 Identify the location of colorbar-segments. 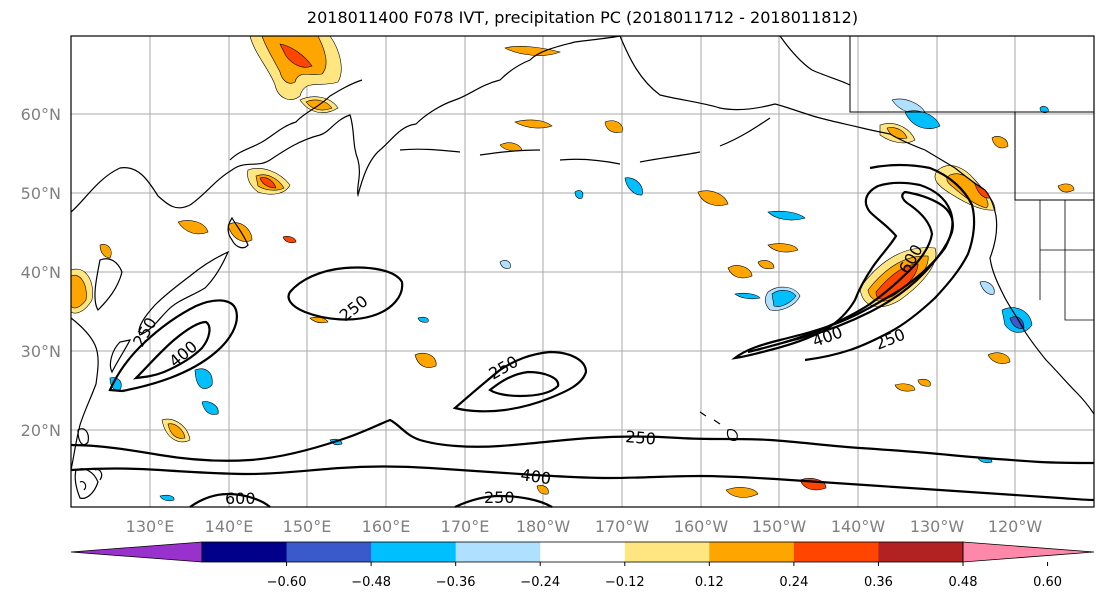
(582, 552).